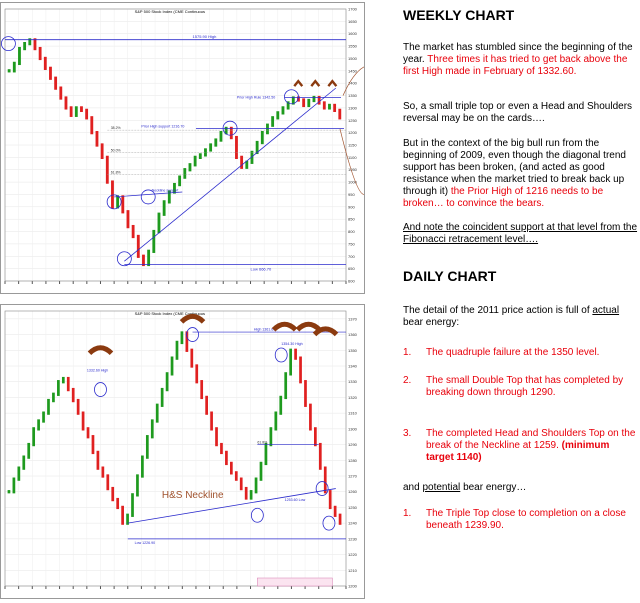 The image size is (640, 603). What do you see at coordinates (205, 36) in the screenshot?
I see `high-label: 1575.90 High` at bounding box center [205, 36].